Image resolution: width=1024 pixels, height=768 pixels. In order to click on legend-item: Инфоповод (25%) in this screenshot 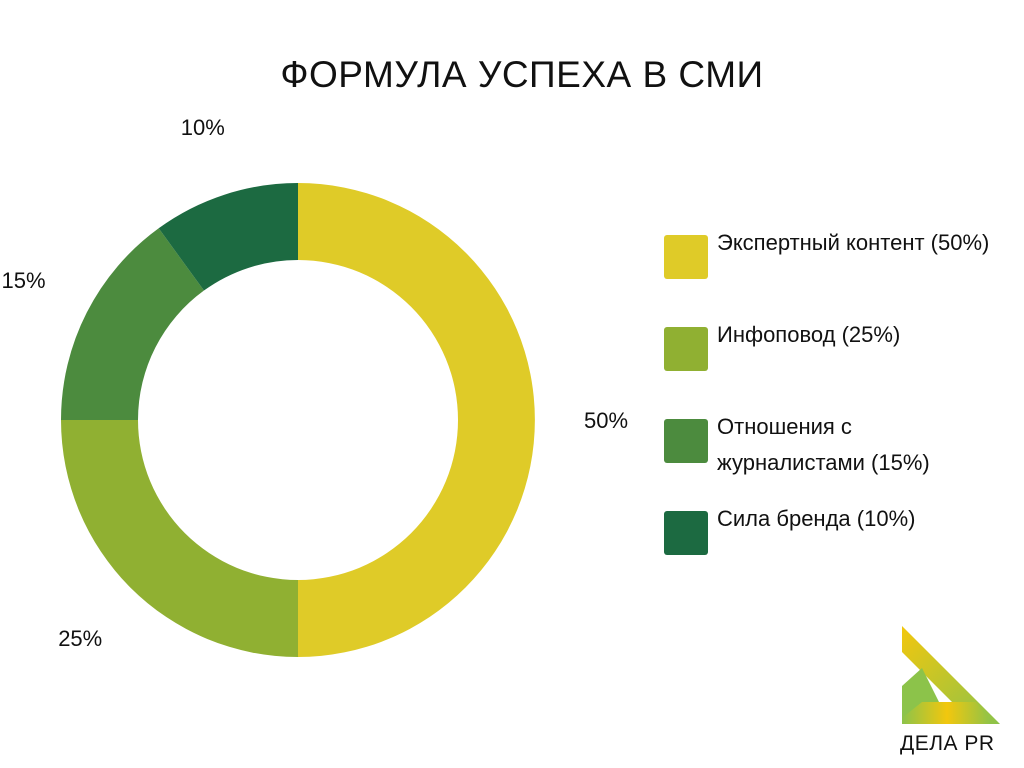, I will do `click(834, 363)`.